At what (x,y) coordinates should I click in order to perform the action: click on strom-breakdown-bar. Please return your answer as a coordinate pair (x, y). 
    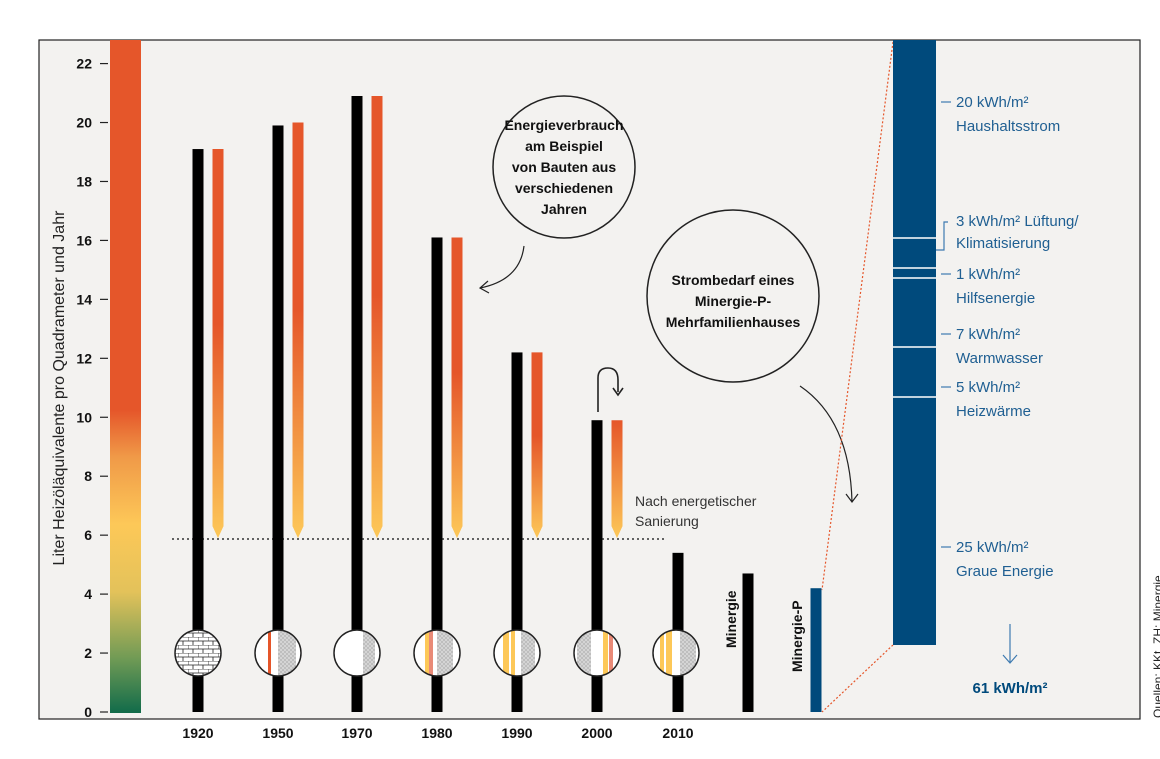
    Looking at the image, I should click on (914, 342).